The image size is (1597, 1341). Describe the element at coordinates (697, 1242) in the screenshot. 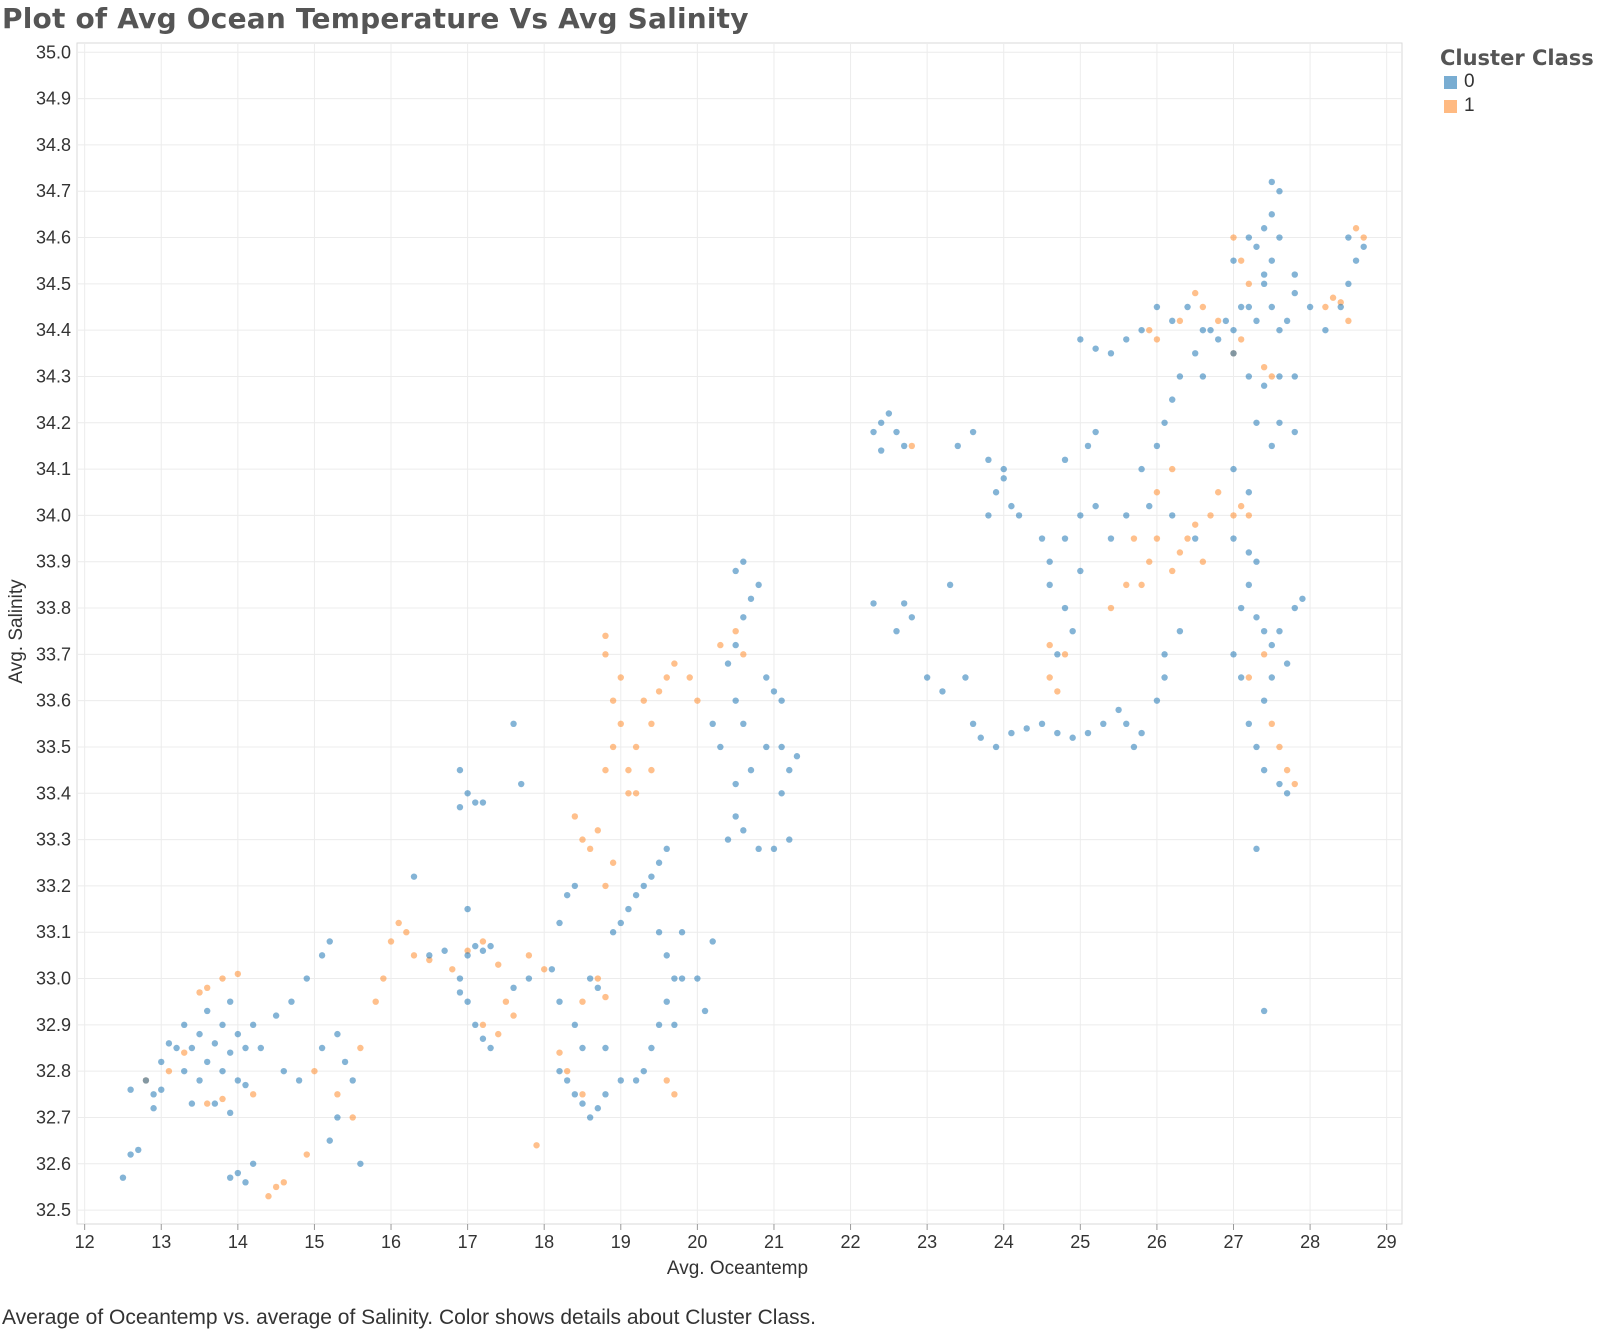

I see `x-tick-label: 20` at that location.